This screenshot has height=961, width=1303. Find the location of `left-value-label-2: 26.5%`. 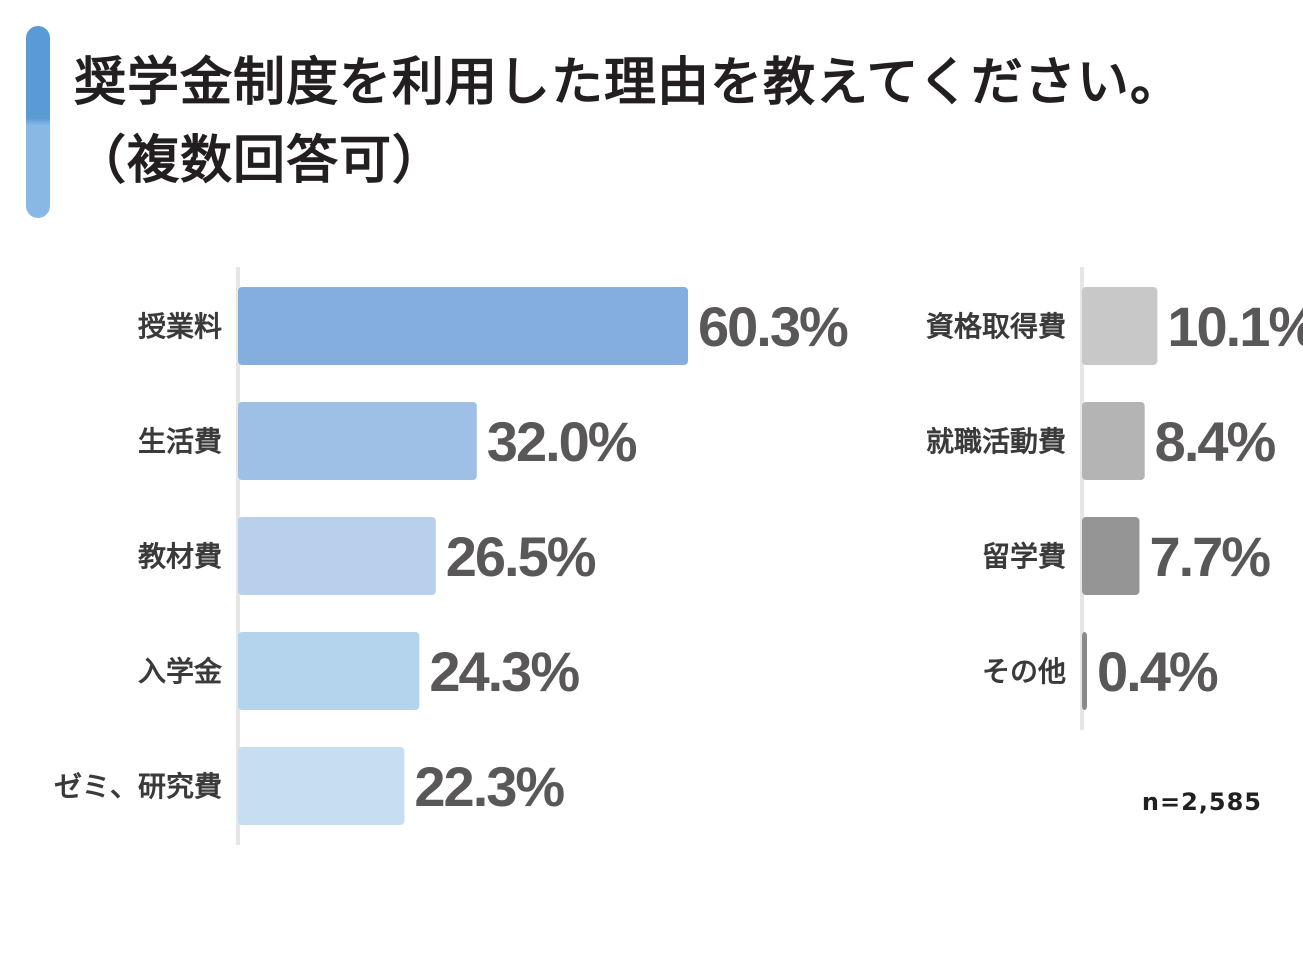

left-value-label-2: 26.5% is located at coordinates (521, 556).